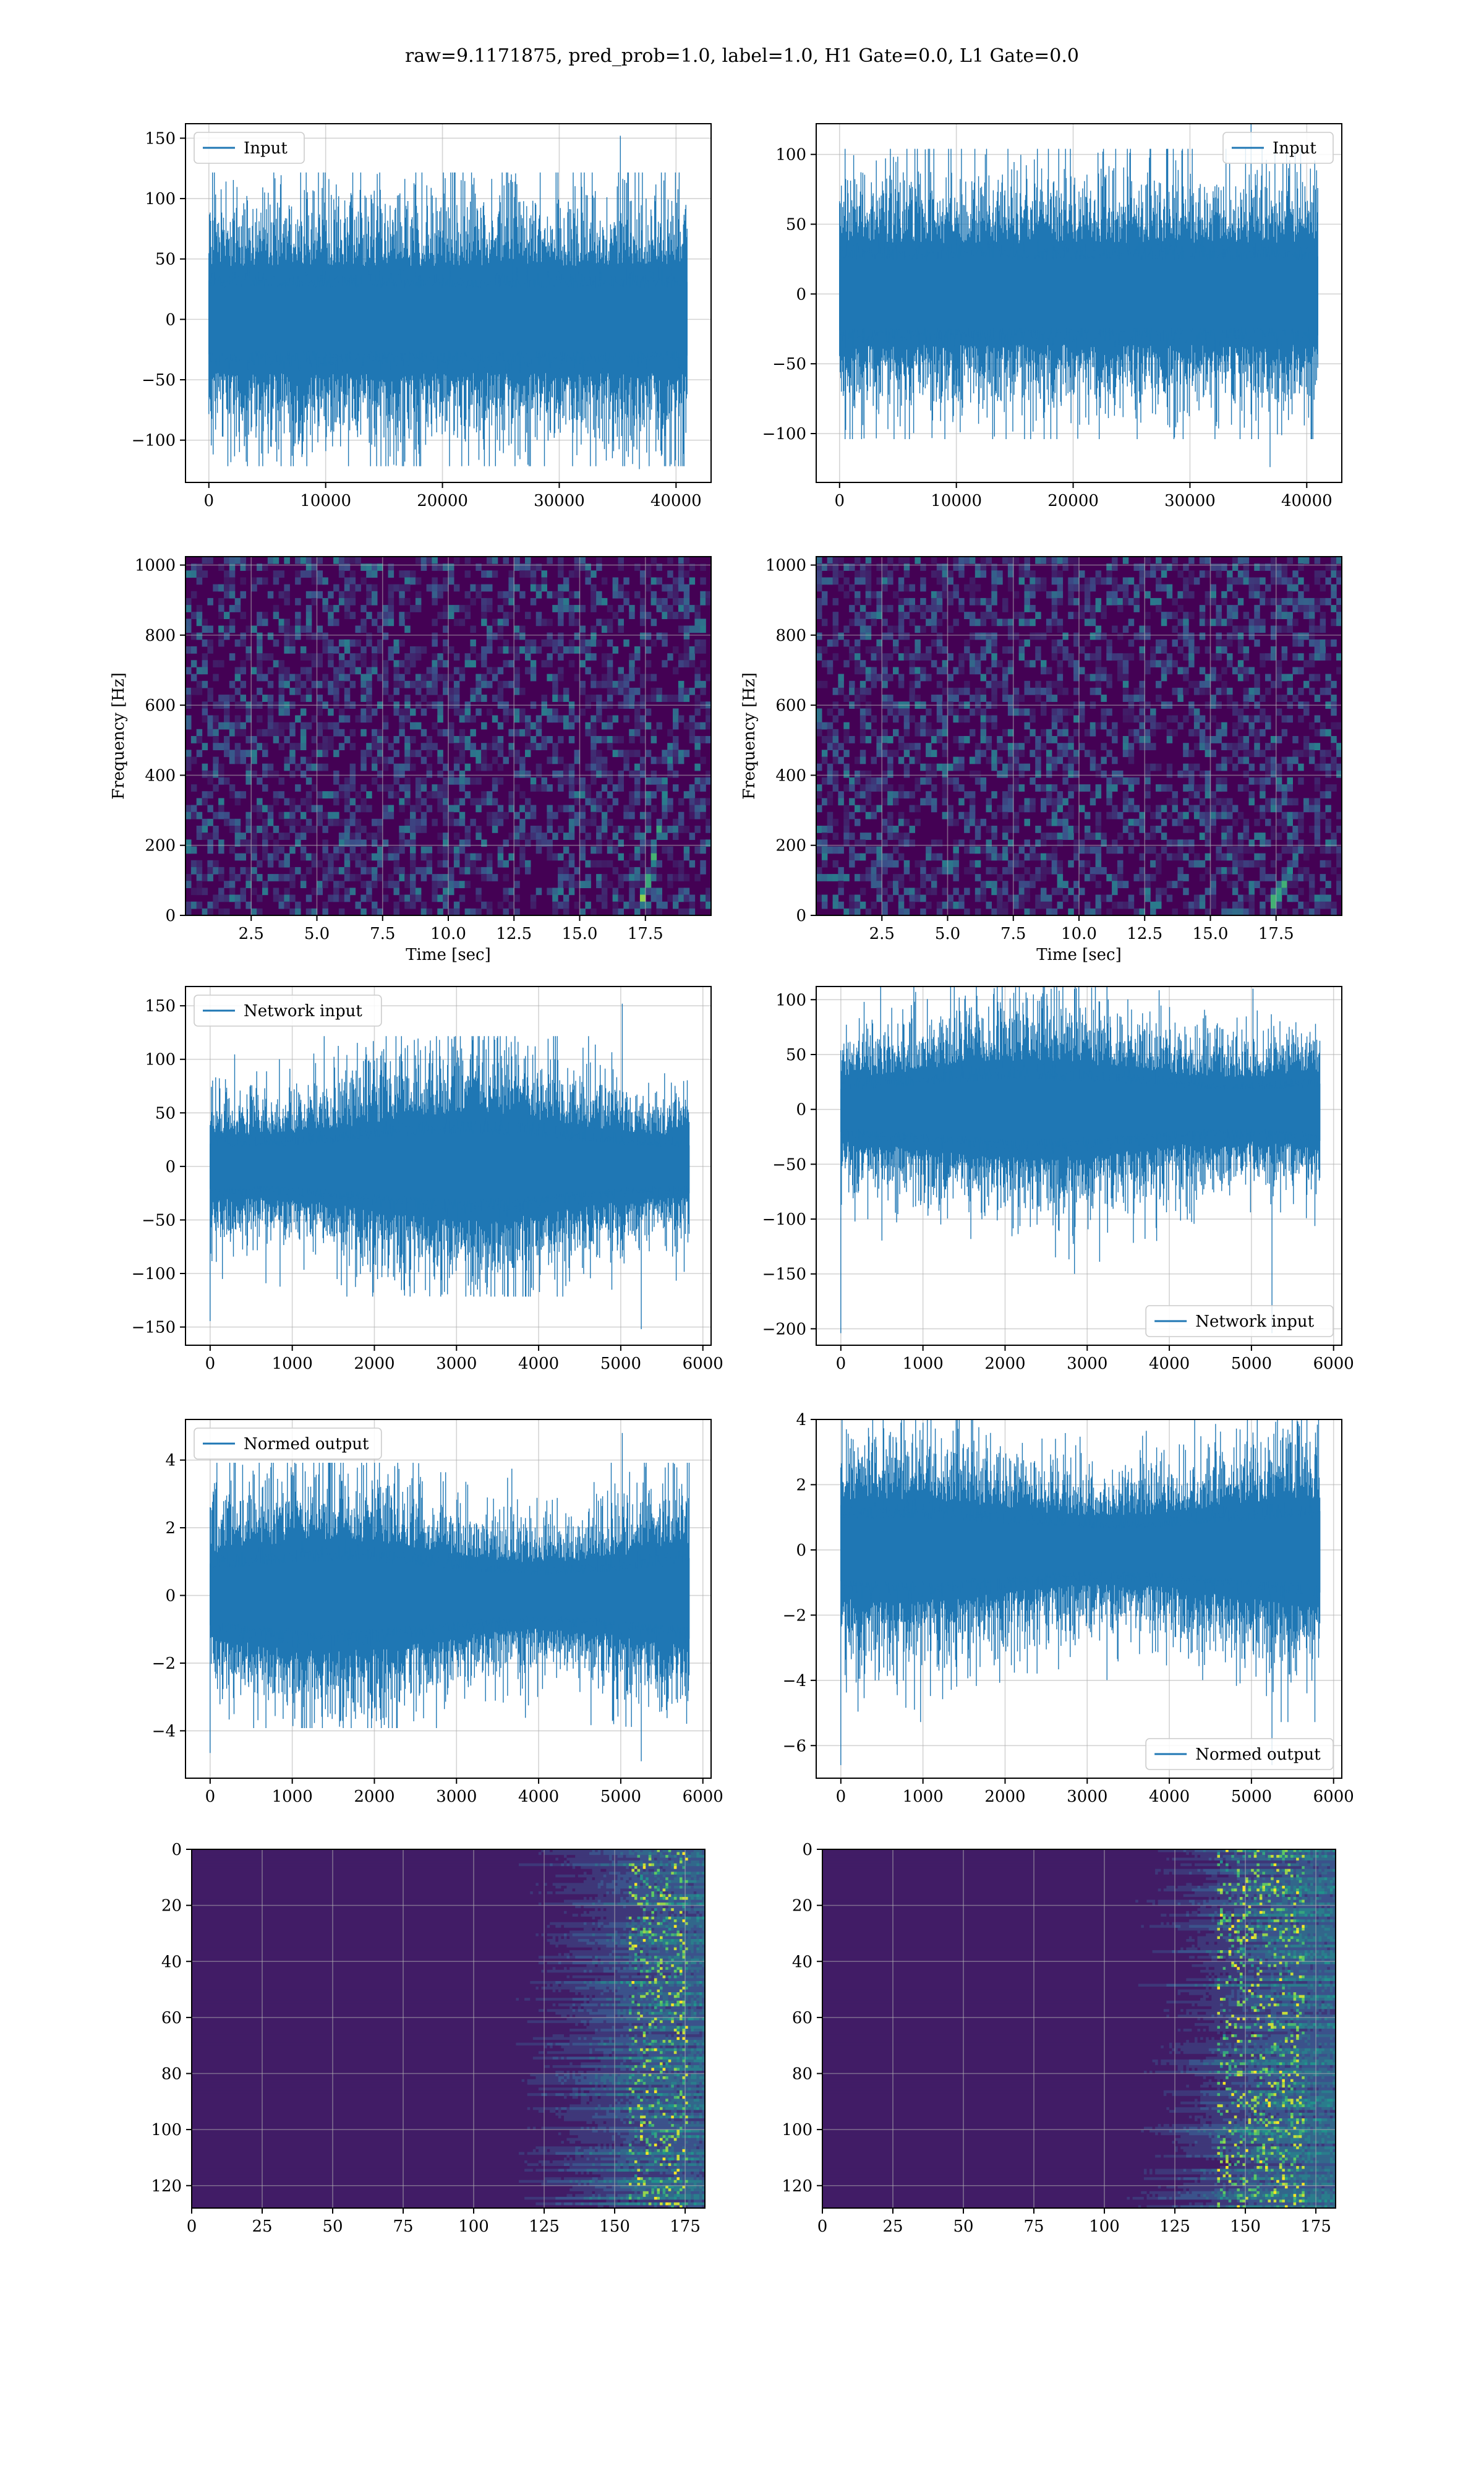  Describe the element at coordinates (1004, 1364) in the screenshot. I see `x-tick-label: 2000` at that location.